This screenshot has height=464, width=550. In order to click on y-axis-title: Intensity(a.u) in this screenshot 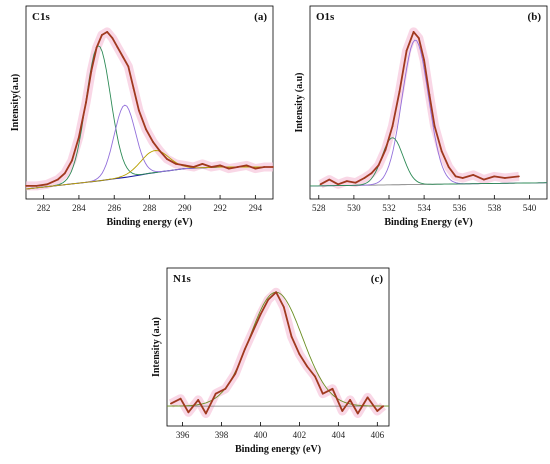, I will do `click(15, 103)`.